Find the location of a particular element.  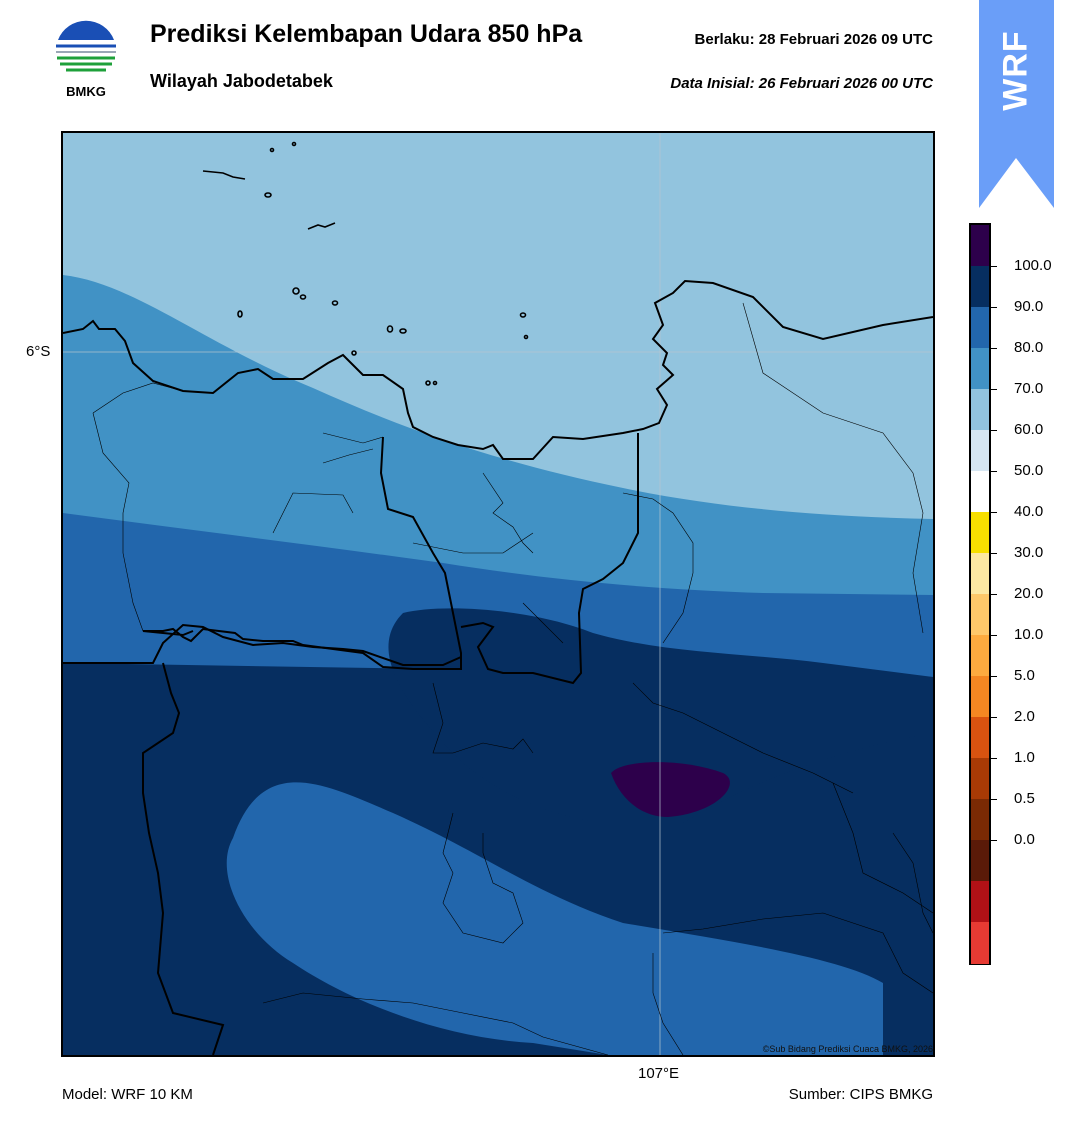

bmkg-logo: BMKG is located at coordinates (86, 60).